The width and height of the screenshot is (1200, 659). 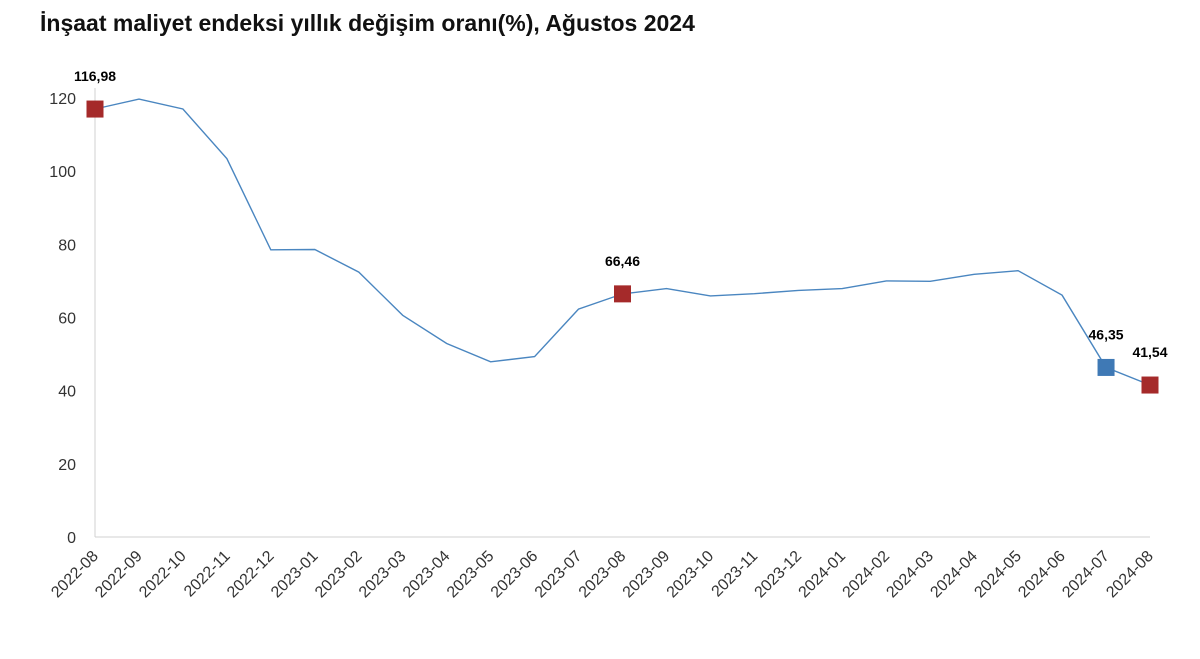 What do you see at coordinates (998, 575) in the screenshot?
I see `x-tick-label: 2024-05` at bounding box center [998, 575].